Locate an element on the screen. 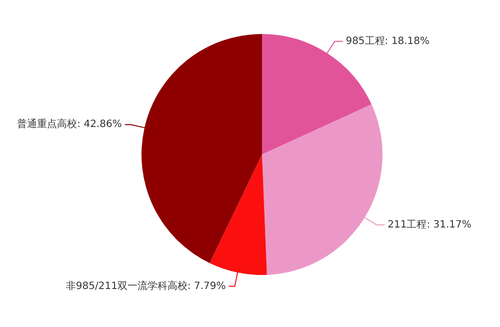 The height and width of the screenshot is (327, 500). slice-label: 211工程: 31.17% is located at coordinates (430, 224).